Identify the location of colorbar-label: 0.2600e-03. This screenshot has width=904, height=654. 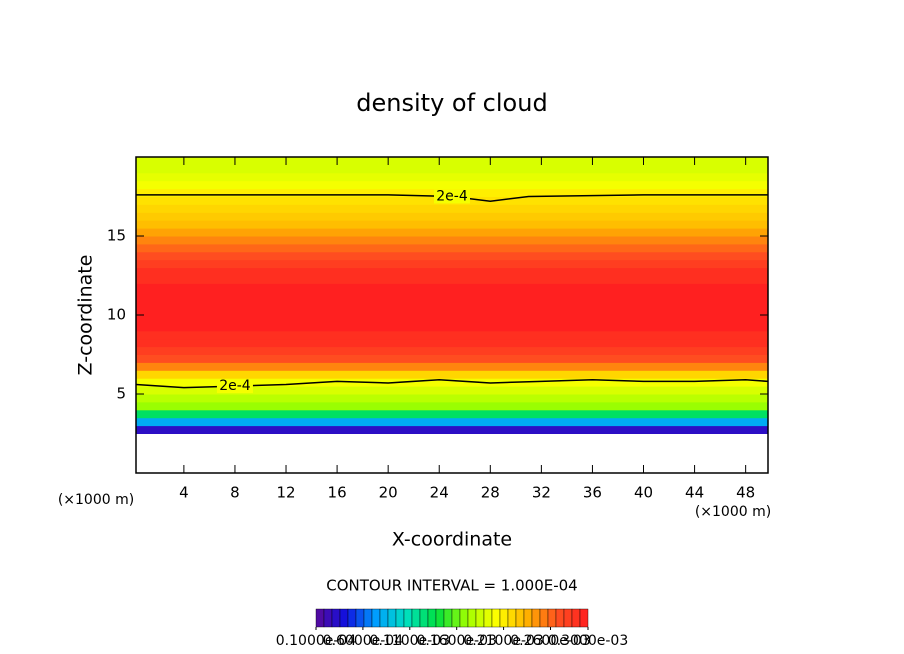
(550, 641).